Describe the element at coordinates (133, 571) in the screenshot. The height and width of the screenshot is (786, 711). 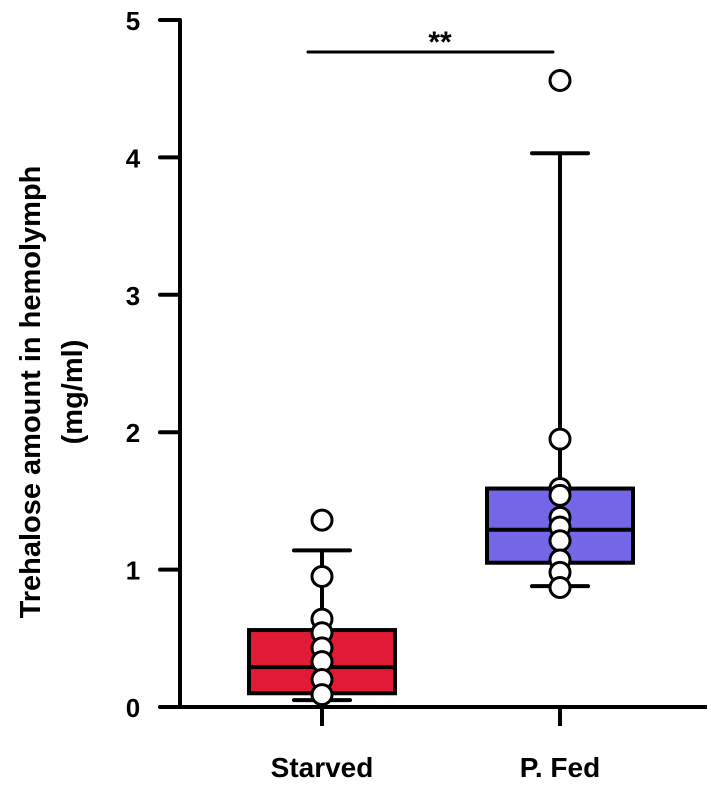
I see `y-tick-label: 1` at that location.